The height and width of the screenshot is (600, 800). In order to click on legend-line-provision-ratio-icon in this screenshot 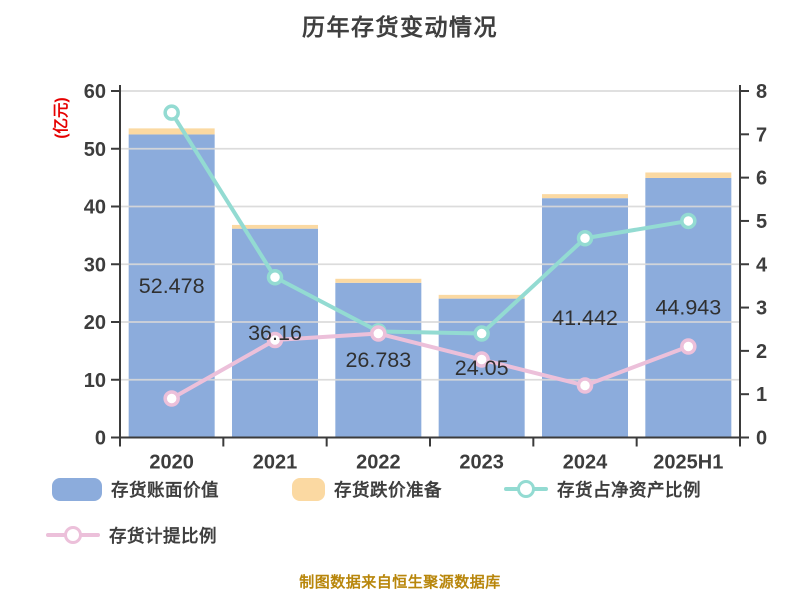, I will do `click(73, 535)`.